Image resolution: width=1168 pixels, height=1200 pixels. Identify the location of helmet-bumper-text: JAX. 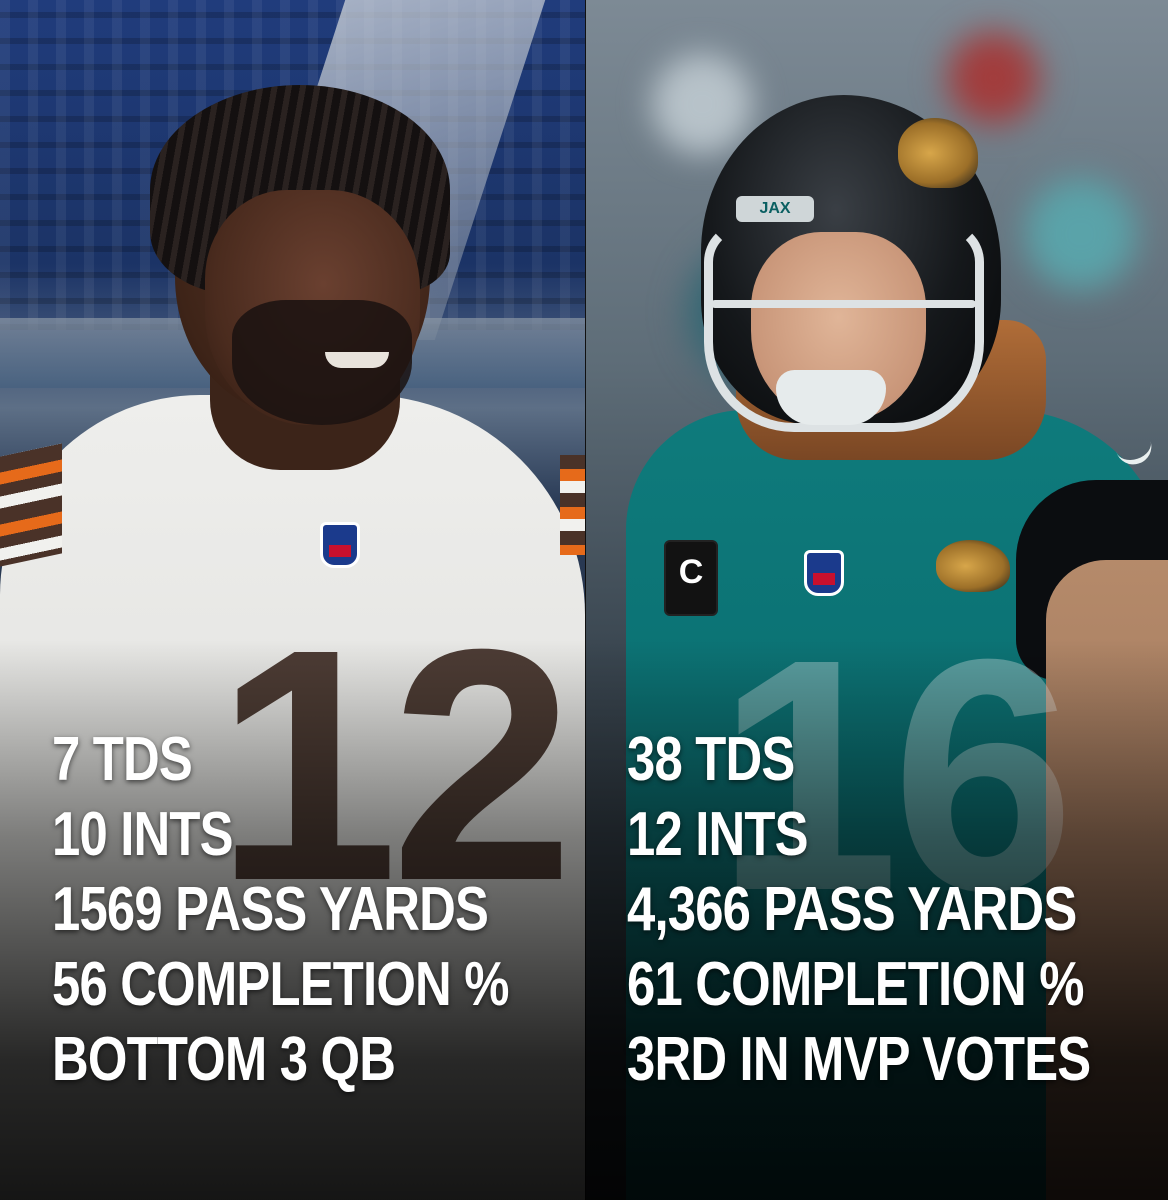
(775, 209).